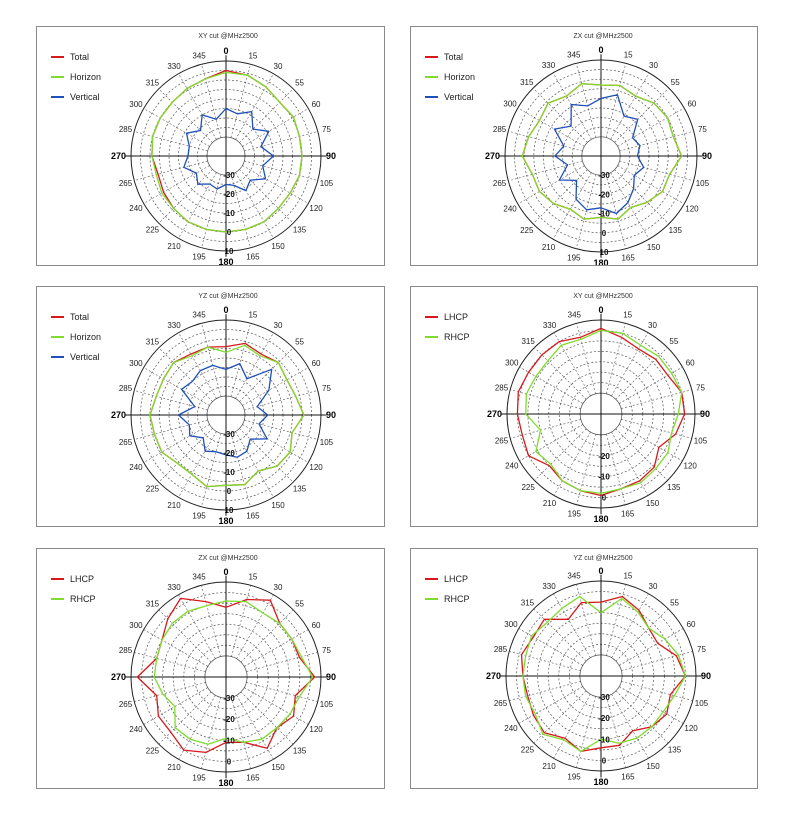 Image resolution: width=800 pixels, height=816 pixels. Describe the element at coordinates (82, 579) in the screenshot. I see `legend-label: LHCP` at that location.